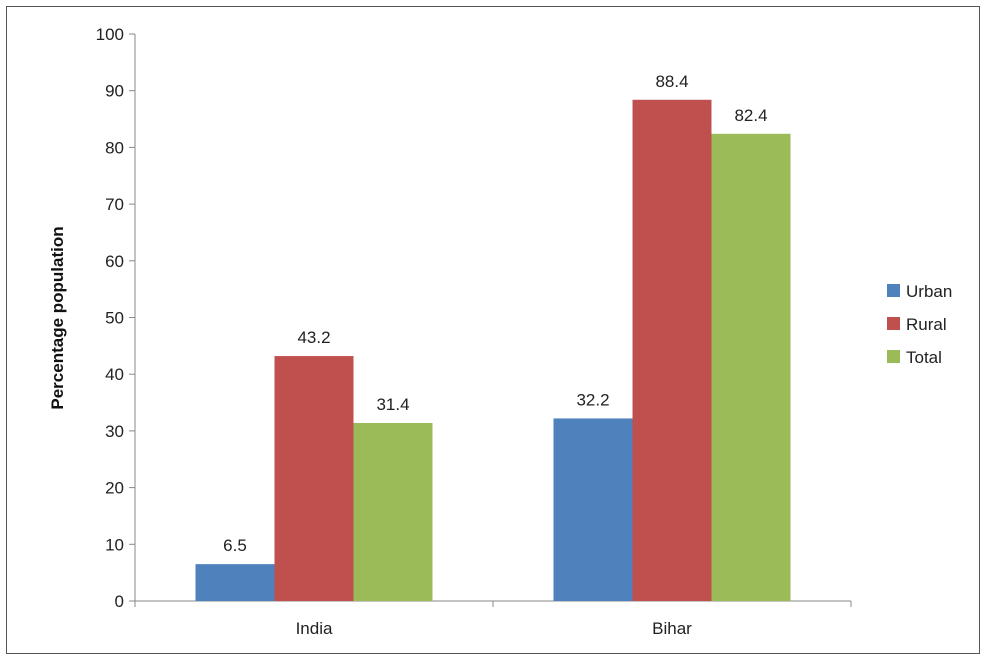 This screenshot has height=662, width=988. I want to click on bar-rural-india, so click(314, 478).